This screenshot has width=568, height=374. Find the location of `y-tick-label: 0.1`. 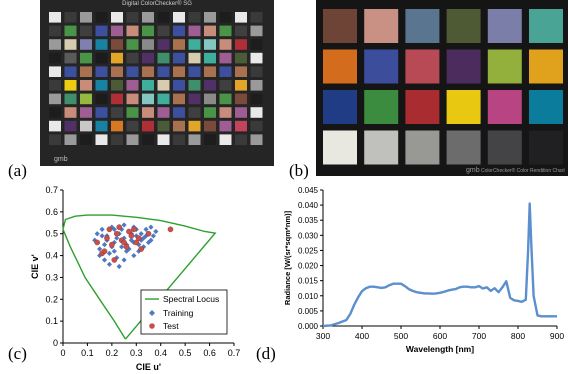

y-tick-label: 0.1 is located at coordinates (51, 321).